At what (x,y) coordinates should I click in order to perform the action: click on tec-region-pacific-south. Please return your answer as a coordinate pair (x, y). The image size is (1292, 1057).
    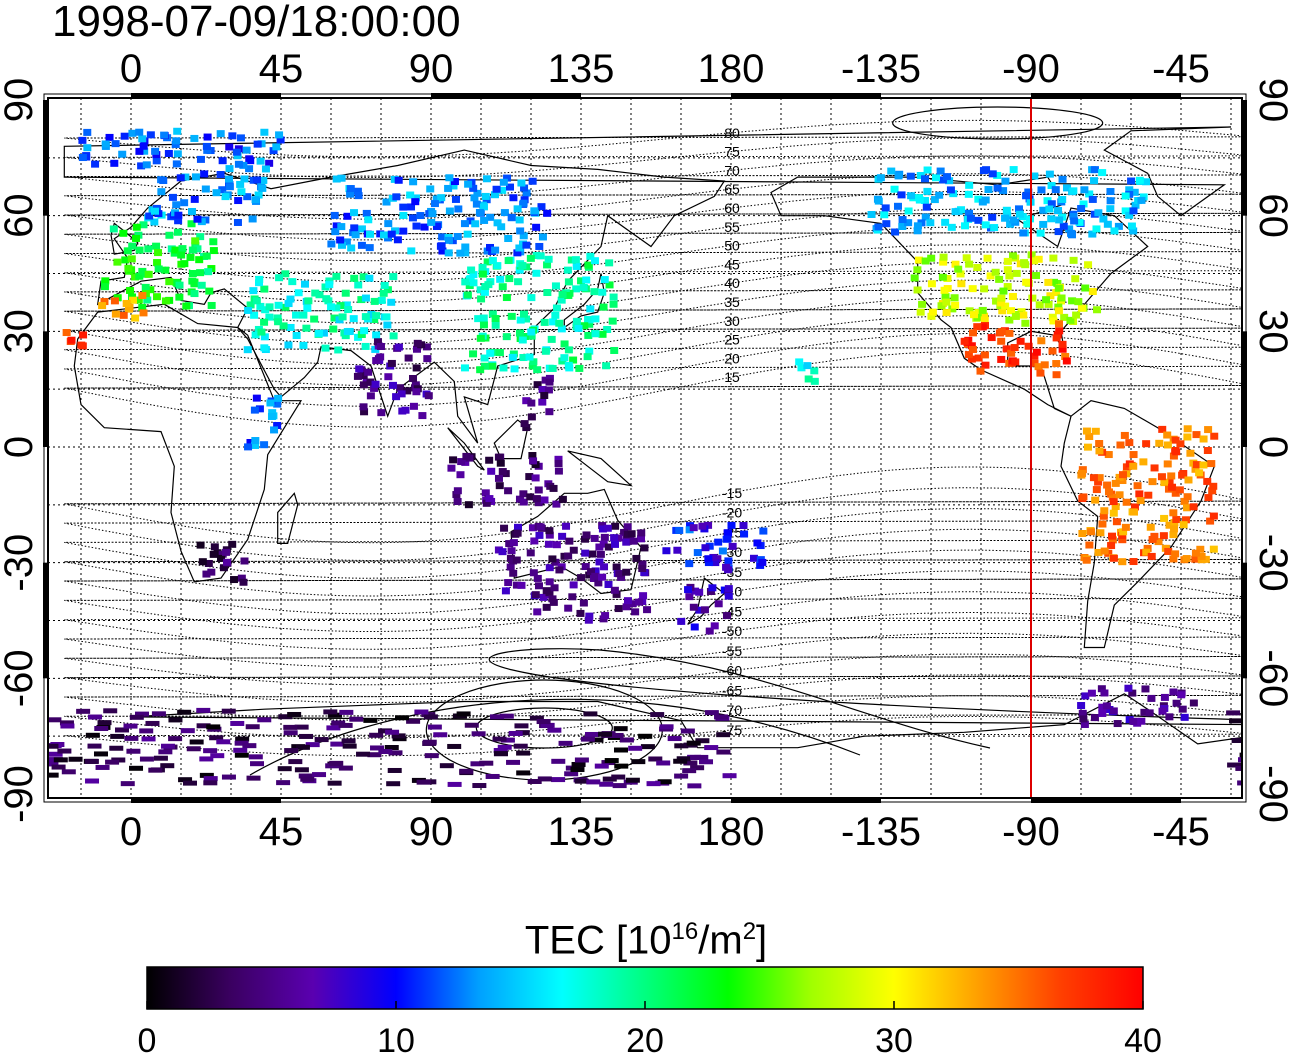
    Looking at the image, I should click on (715, 547).